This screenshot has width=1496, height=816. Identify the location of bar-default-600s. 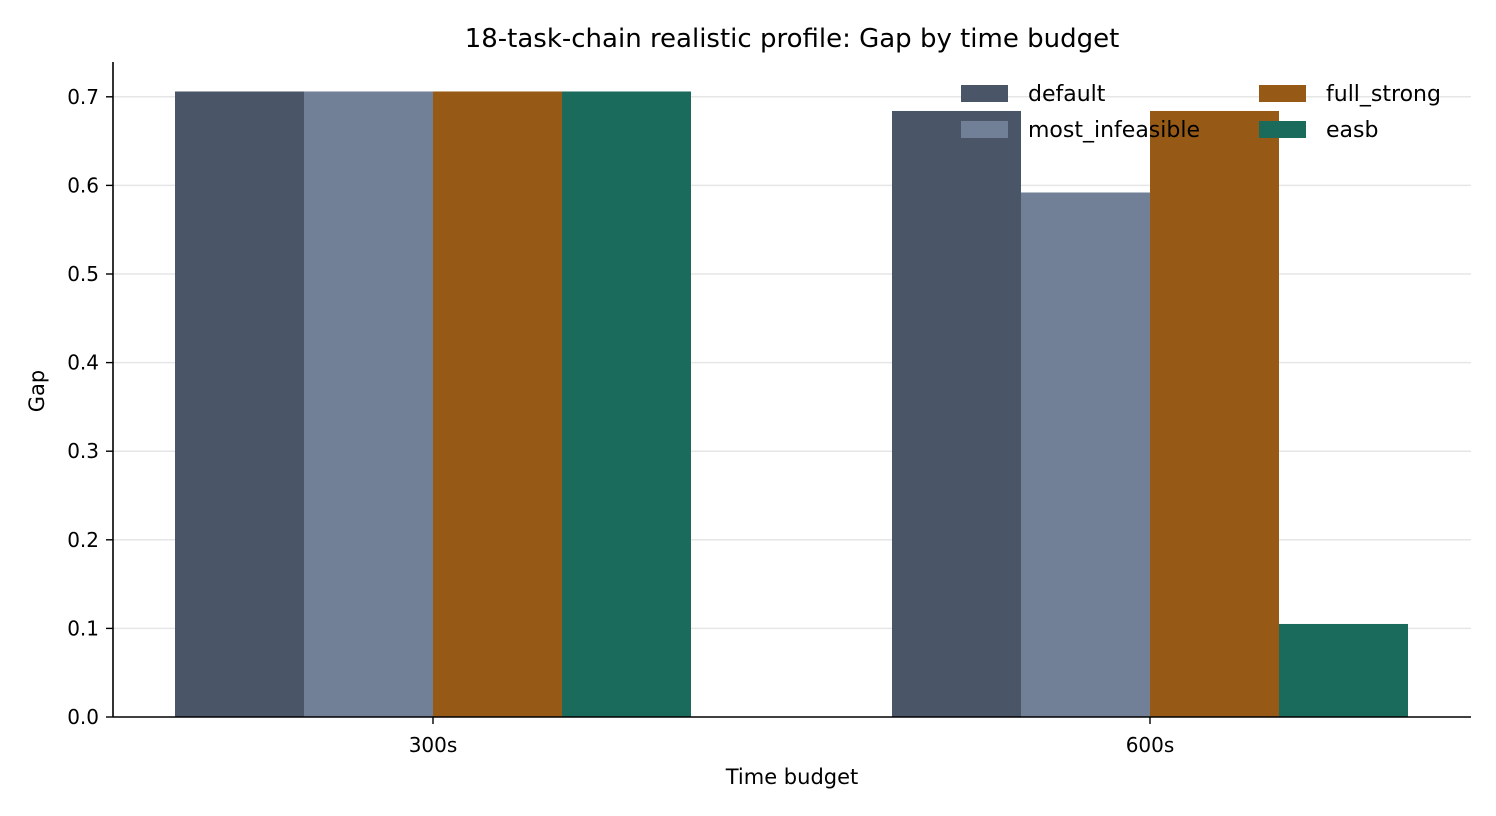
(956, 413).